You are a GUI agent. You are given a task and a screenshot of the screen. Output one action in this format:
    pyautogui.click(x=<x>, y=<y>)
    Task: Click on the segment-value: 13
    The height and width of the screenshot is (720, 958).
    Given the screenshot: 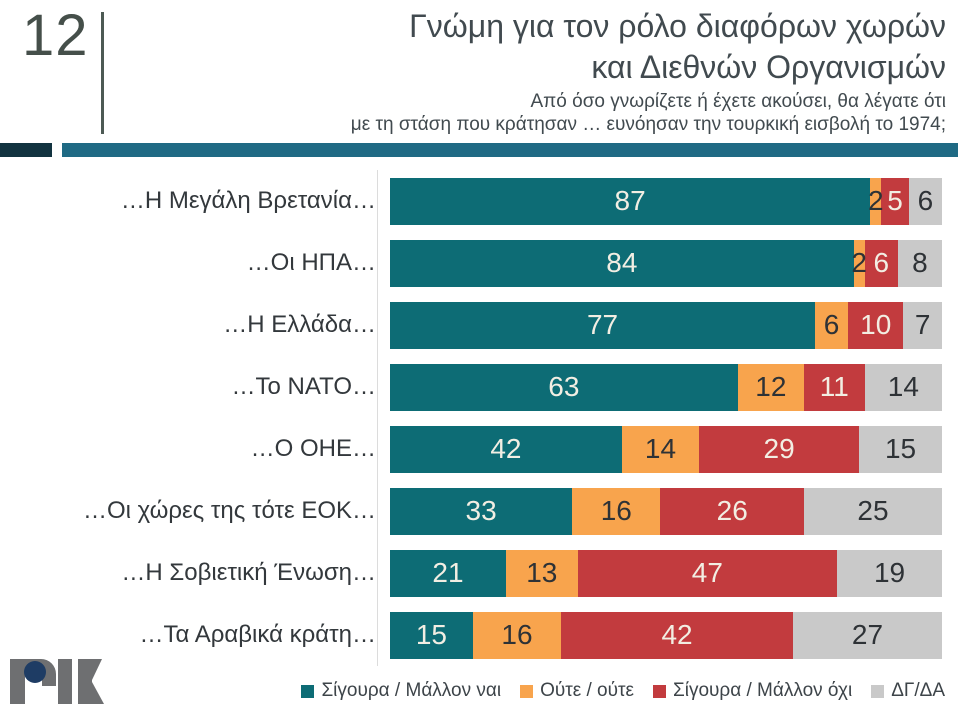 What is the action you would take?
    pyautogui.click(x=542, y=572)
    